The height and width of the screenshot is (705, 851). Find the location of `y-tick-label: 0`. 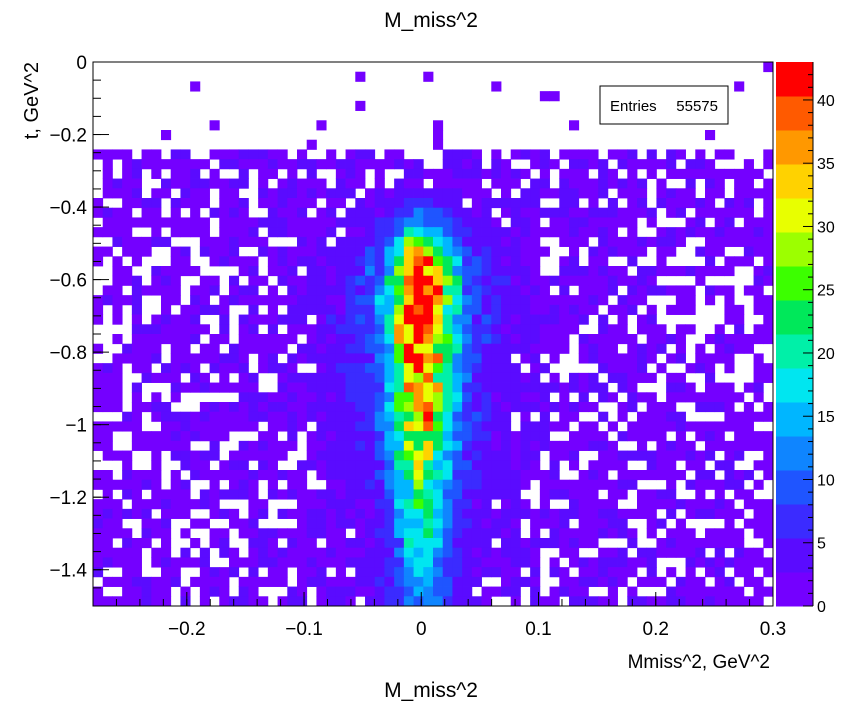

y-tick-label: 0 is located at coordinates (81, 63).